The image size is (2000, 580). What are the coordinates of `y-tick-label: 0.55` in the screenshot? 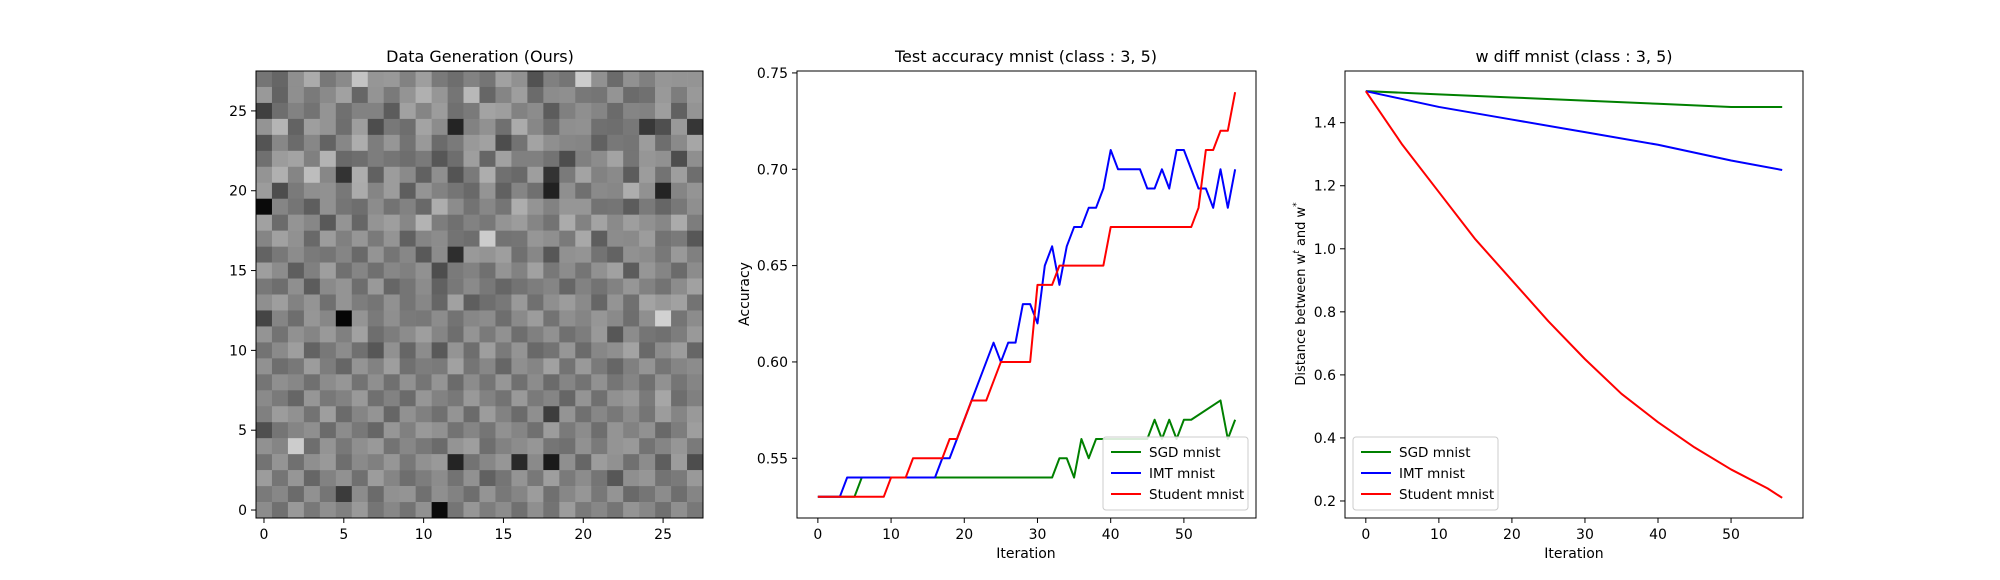 It's located at (772, 459).